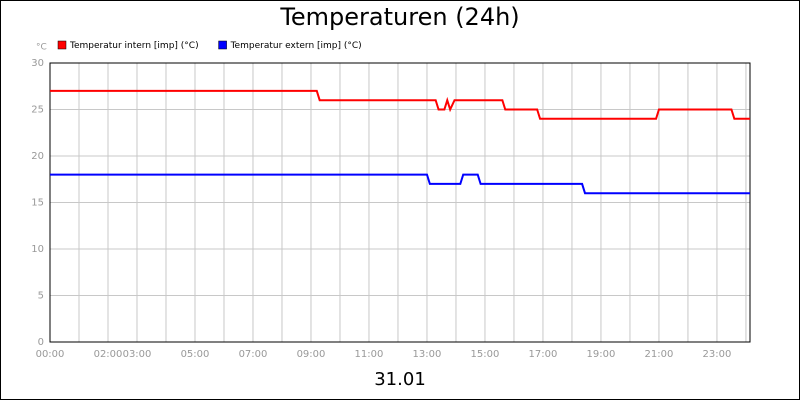 This screenshot has width=800, height=400. Describe the element at coordinates (427, 354) in the screenshot. I see `x-tick-label: 13:00` at that location.